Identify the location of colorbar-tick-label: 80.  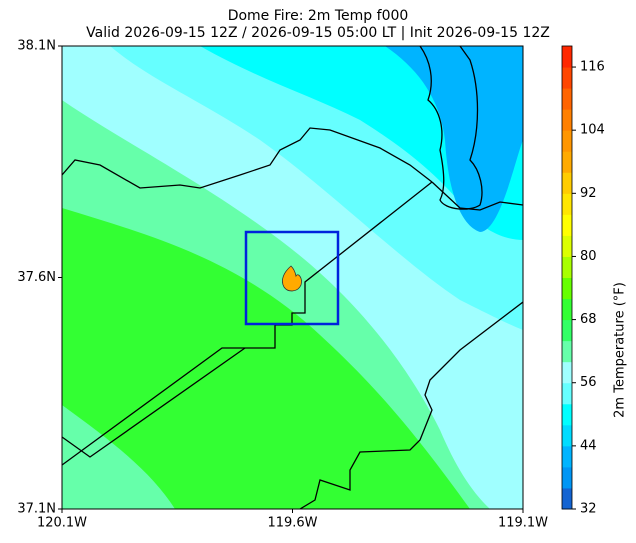
(588, 256).